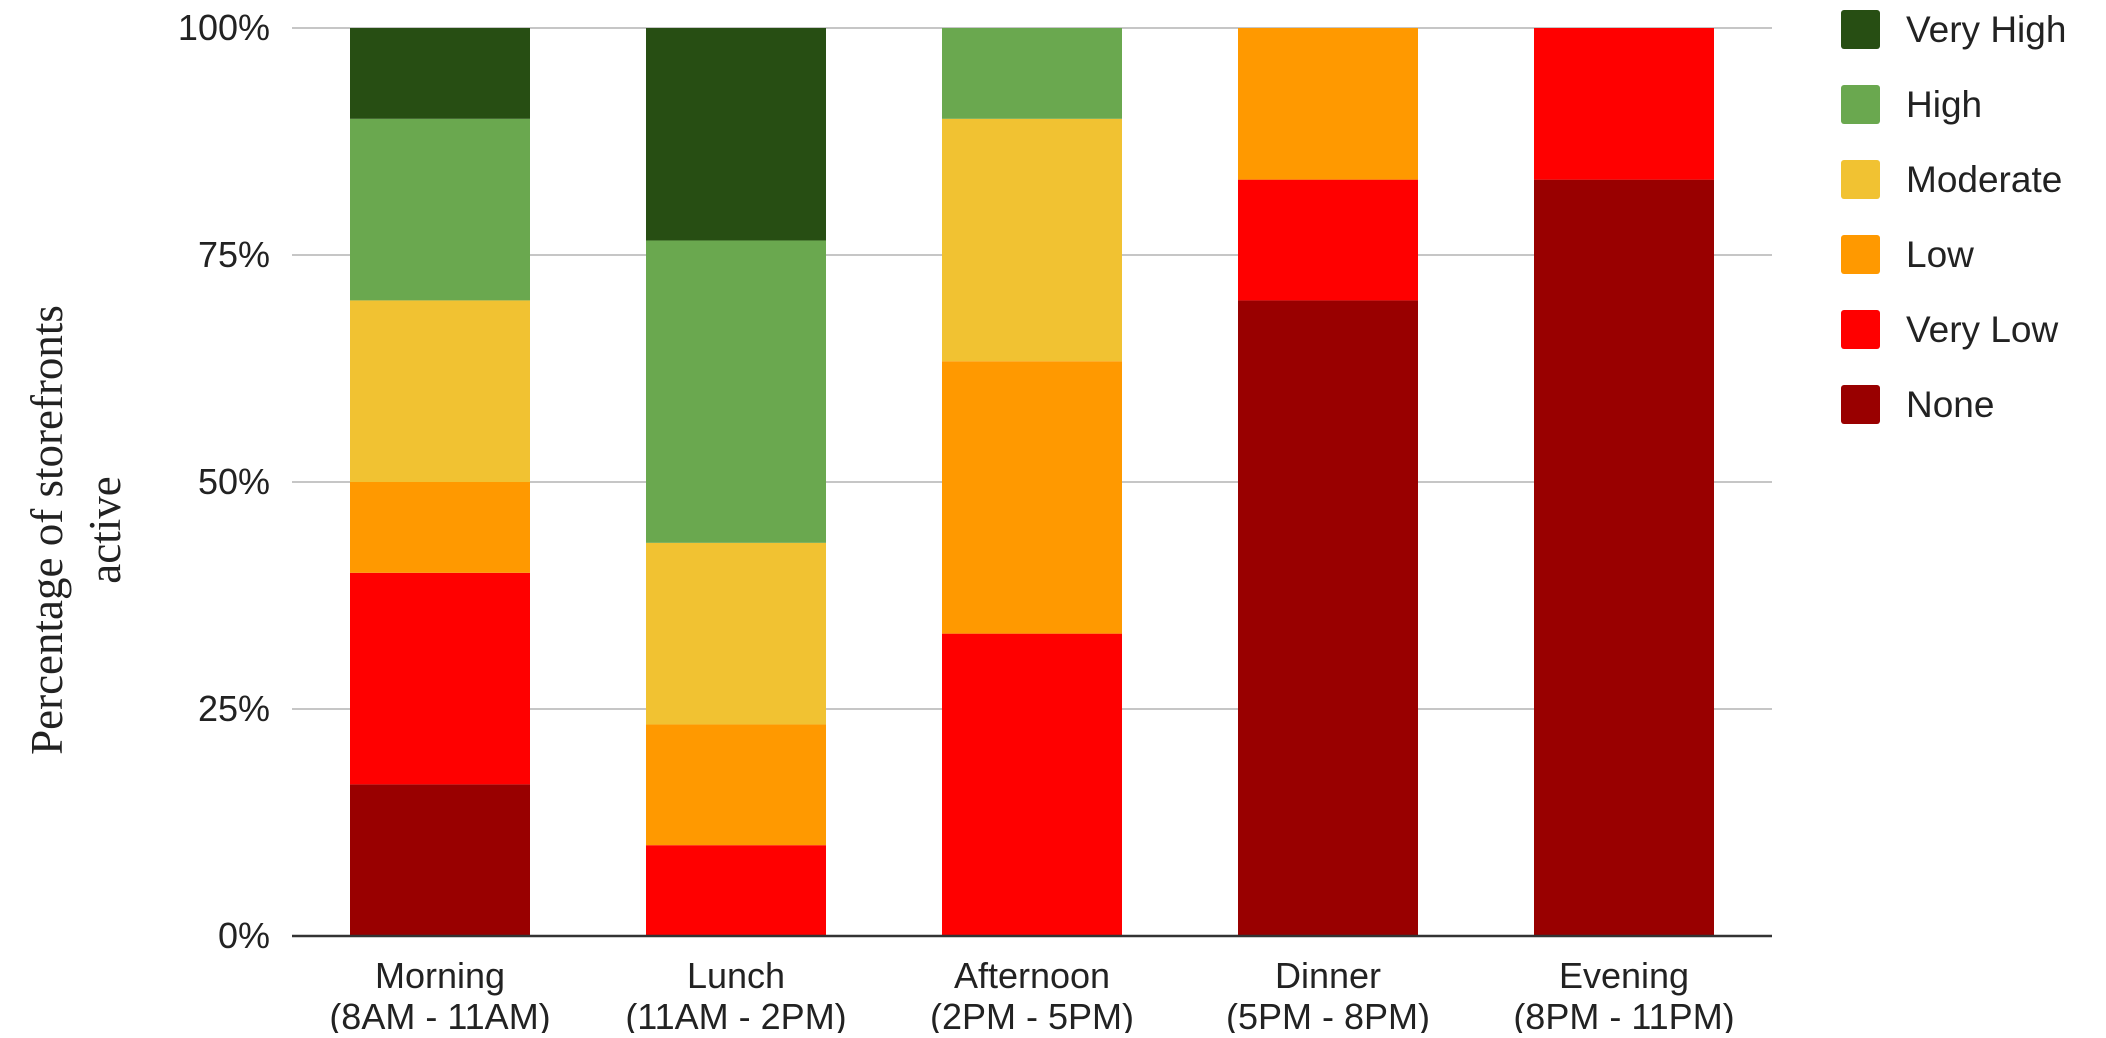 The height and width of the screenshot is (1038, 2106). I want to click on x-tick-label: Morning, so click(440, 975).